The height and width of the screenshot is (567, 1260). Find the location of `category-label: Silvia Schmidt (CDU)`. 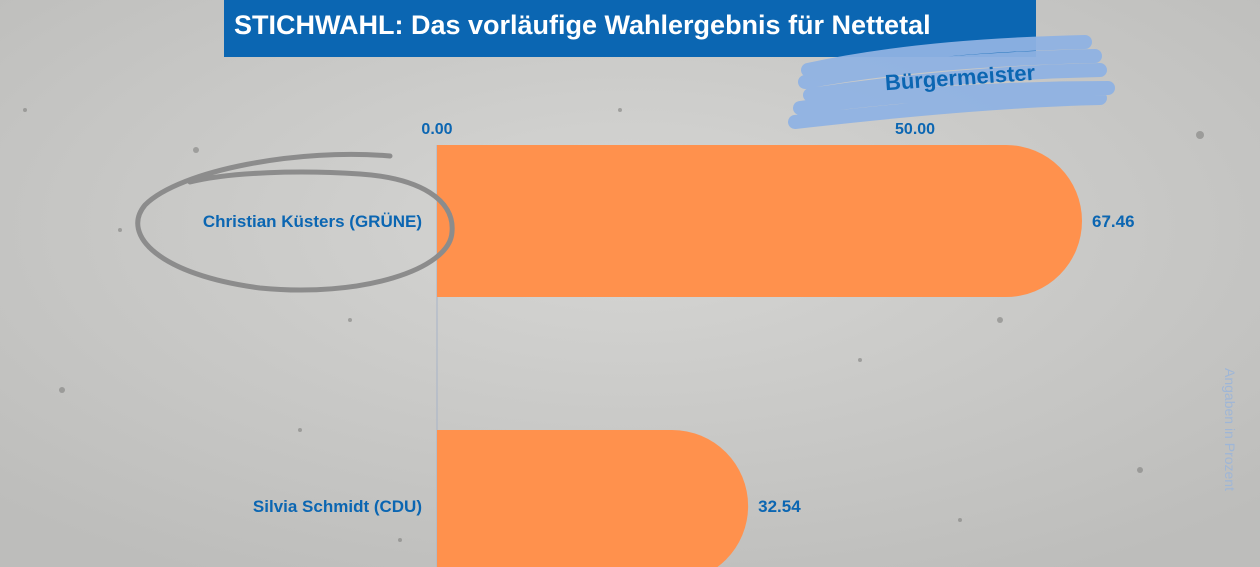

category-label: Silvia Schmidt (CDU) is located at coordinates (337, 506).